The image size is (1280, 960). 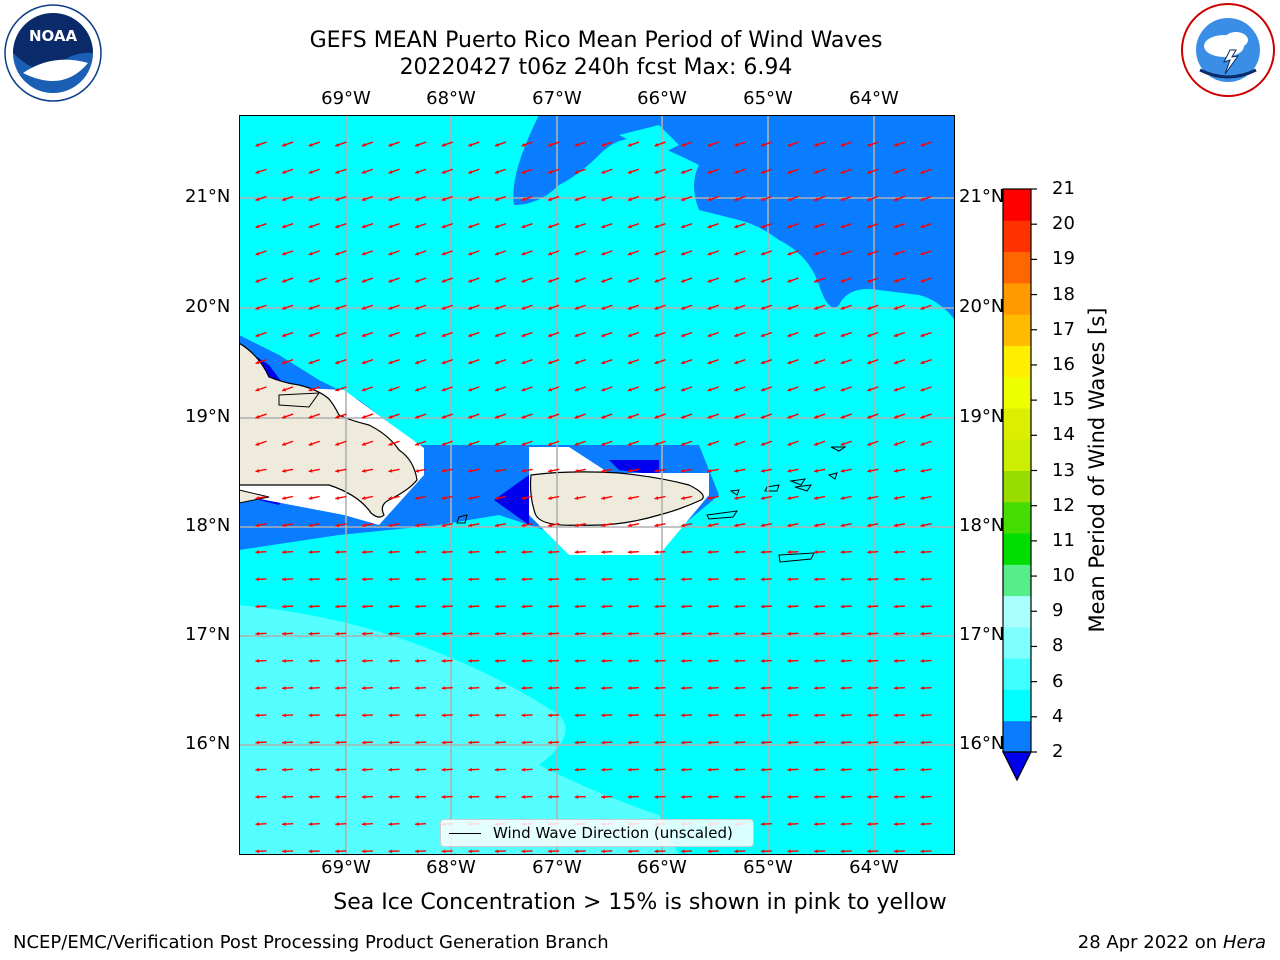 I want to click on lat-label-right: 20°N, so click(x=982, y=306).